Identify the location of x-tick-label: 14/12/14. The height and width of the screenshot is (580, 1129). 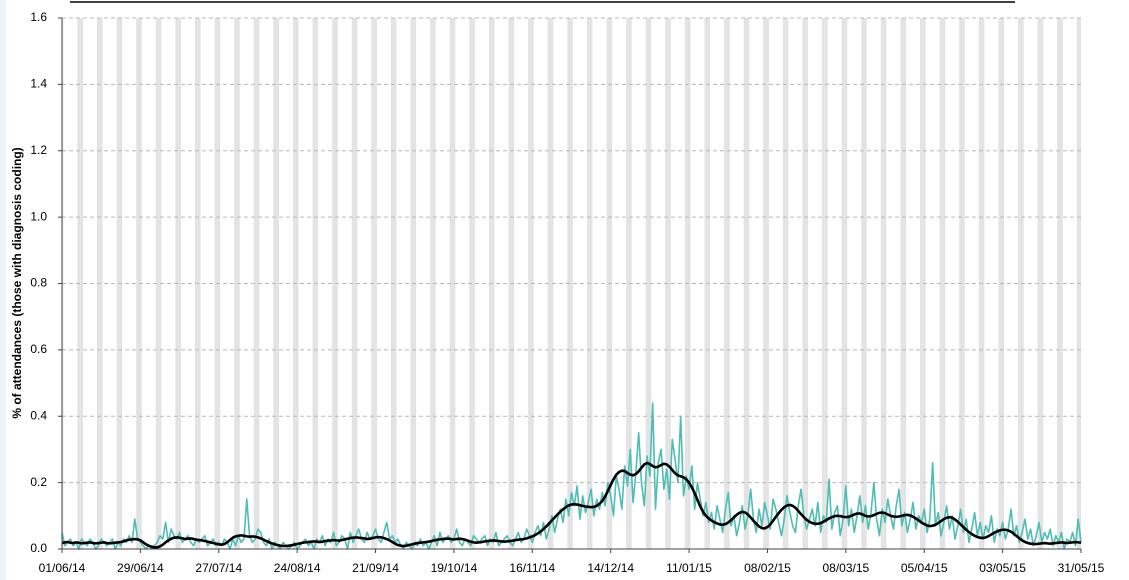
(610, 568).